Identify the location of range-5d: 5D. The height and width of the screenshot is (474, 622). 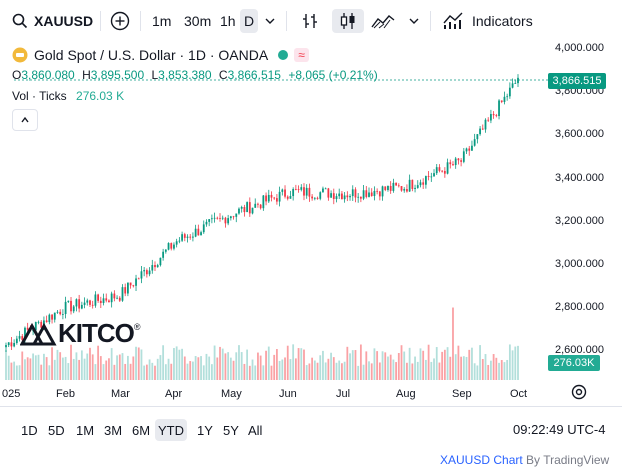
(56, 430).